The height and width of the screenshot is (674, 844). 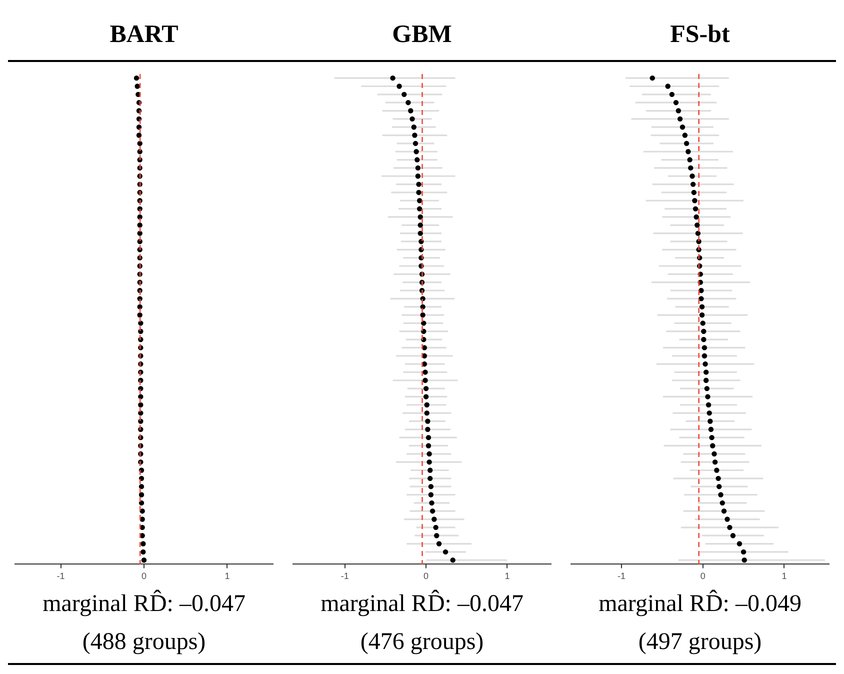 What do you see at coordinates (700, 642) in the screenshot?
I see `text: (497 groups)` at bounding box center [700, 642].